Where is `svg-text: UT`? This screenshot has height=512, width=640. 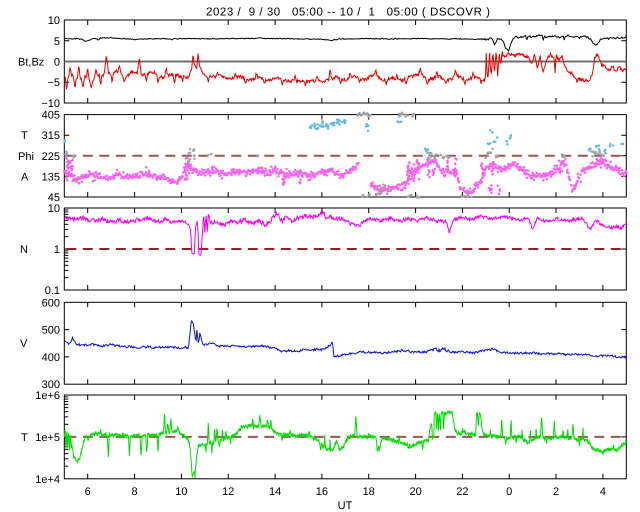
svg-text: UT is located at coordinates (345, 506).